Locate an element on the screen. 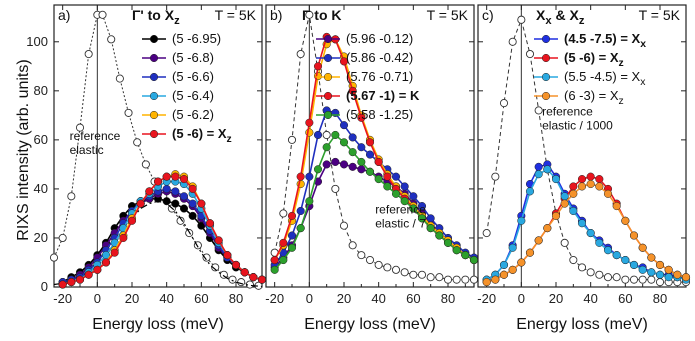  legend-label: (5 -6.4) is located at coordinates (193, 95).